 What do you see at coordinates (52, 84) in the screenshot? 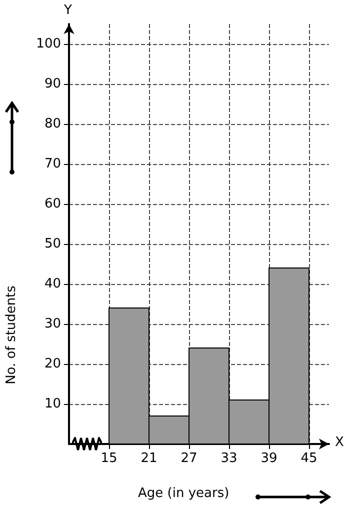
I see `y-tick-label: 90` at bounding box center [52, 84].